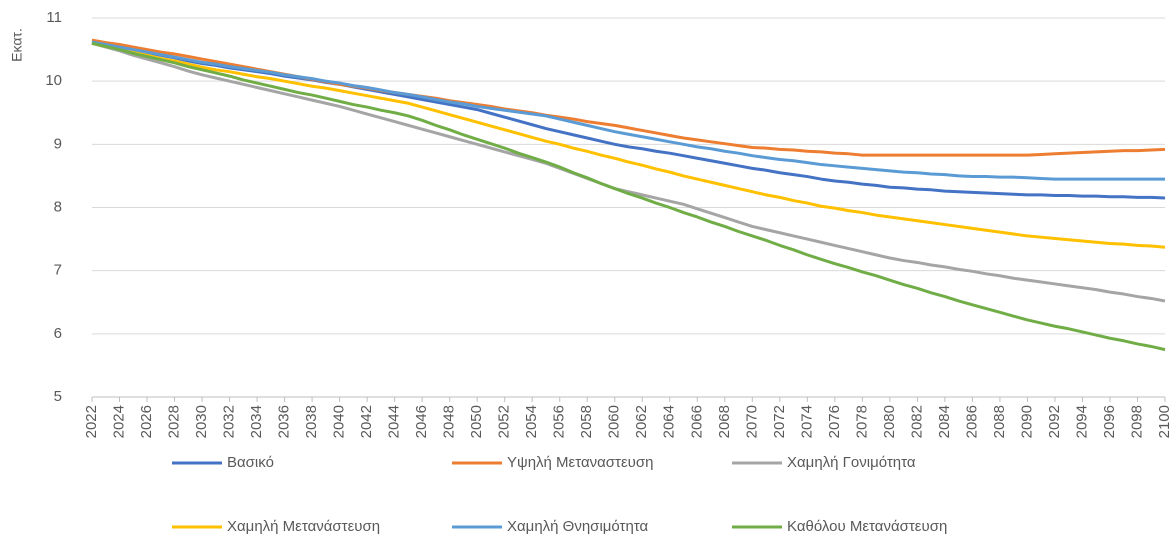 The image size is (1176, 543). What do you see at coordinates (834, 421) in the screenshot?
I see `x-tick-label: 2076` at bounding box center [834, 421].